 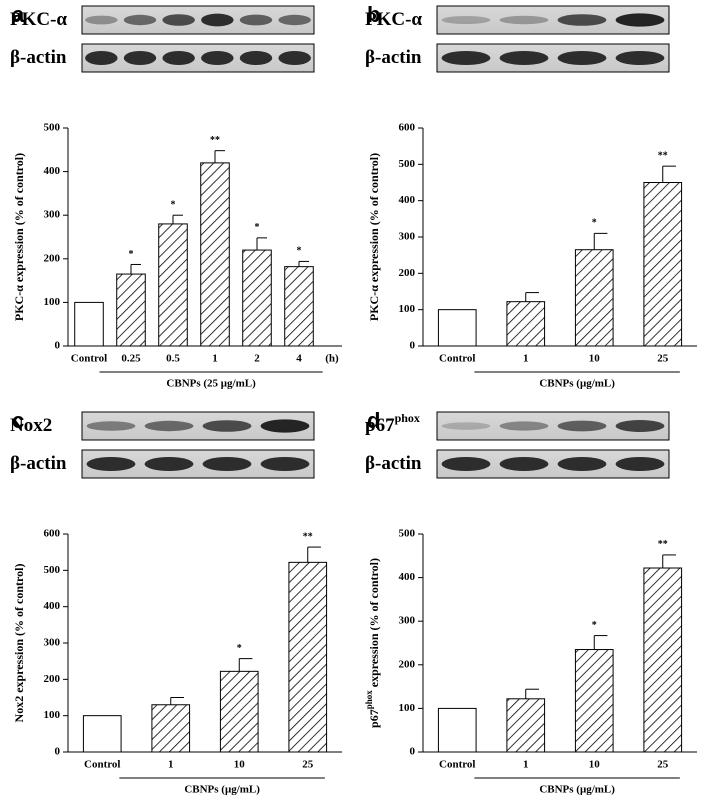 I want to click on panel-label: d, so click(x=373, y=420).